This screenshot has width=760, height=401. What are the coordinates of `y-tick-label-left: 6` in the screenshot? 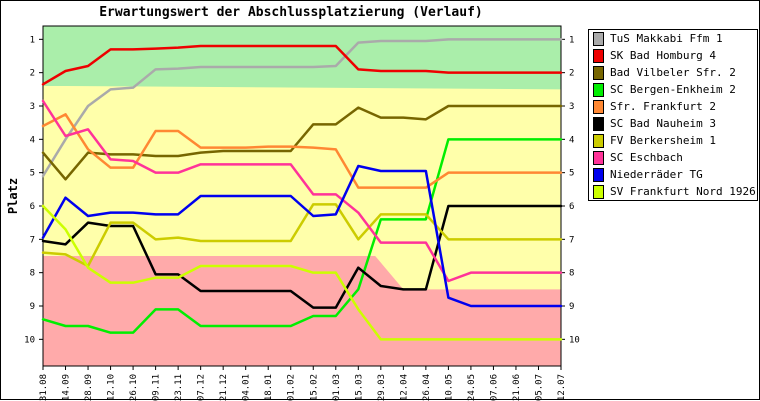 It's located at (32, 207).